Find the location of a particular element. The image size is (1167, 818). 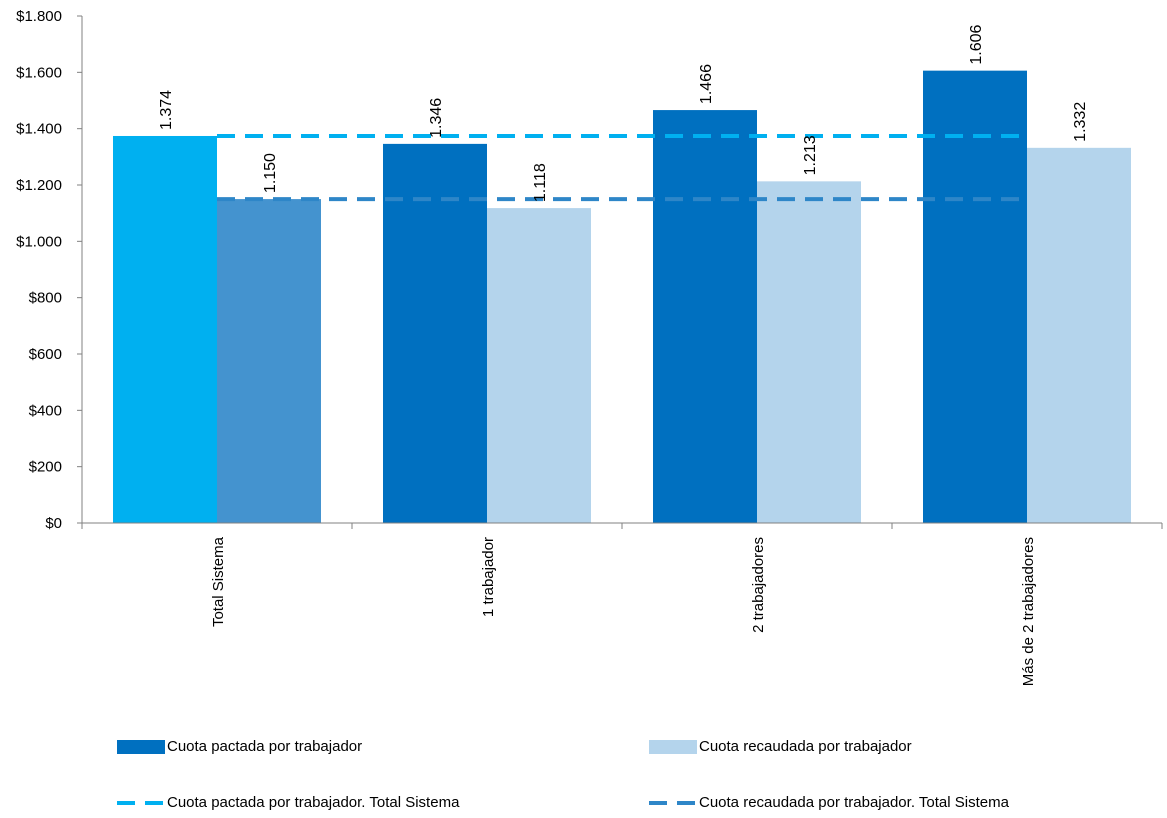

legend-item-recaudada: Cuota recaudada por trabajador is located at coordinates (780, 746).